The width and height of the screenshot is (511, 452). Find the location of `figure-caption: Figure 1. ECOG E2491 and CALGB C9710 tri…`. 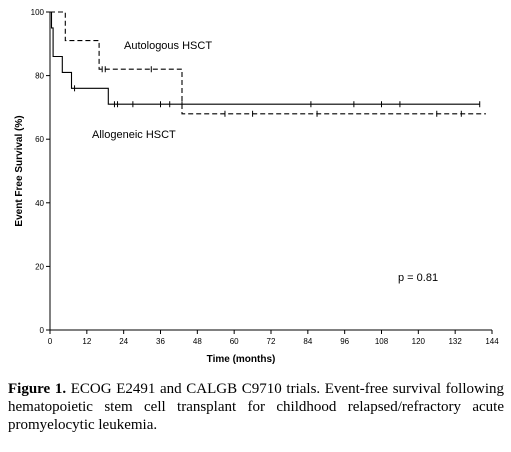

figure-caption: Figure 1. ECOG E2491 and CALGB C9710 tri… is located at coordinates (256, 407).